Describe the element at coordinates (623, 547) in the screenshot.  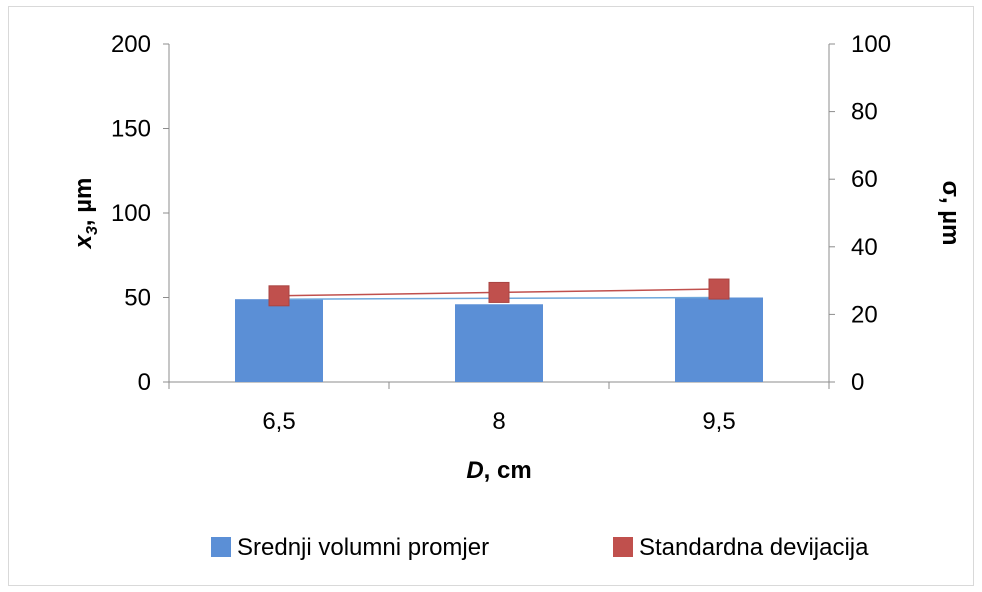
I see `legend-swatch-line` at that location.